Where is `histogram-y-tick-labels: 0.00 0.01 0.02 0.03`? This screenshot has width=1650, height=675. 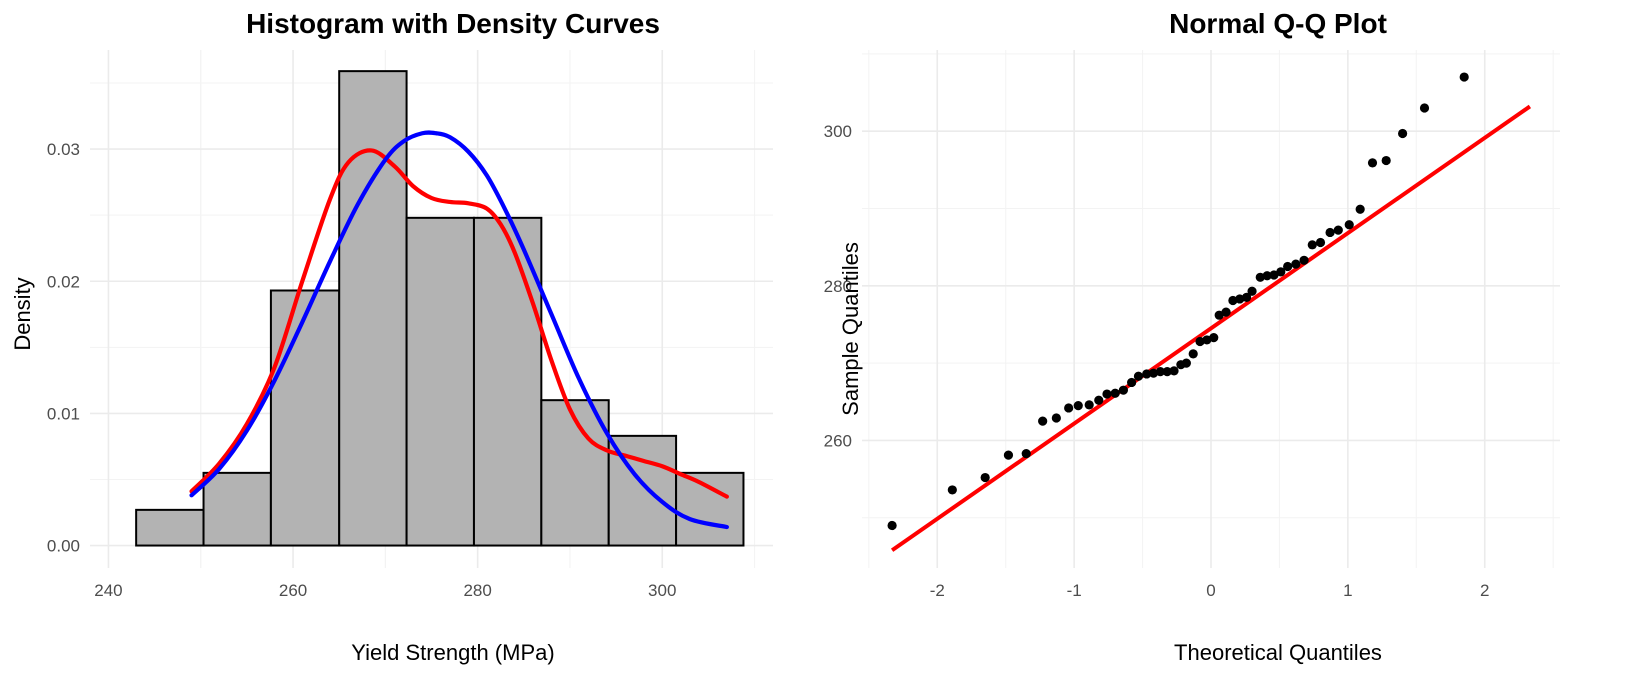
histogram-y-tick-labels: 0.00 0.01 0.02 0.03 is located at coordinates (63, 347).